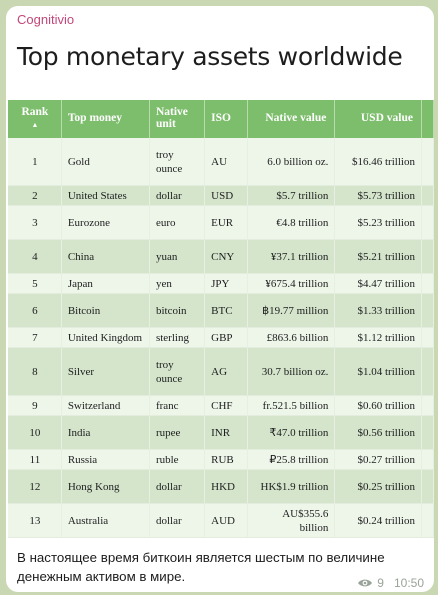 This screenshot has height=595, width=438. I want to click on cell-money: Australia, so click(105, 521).